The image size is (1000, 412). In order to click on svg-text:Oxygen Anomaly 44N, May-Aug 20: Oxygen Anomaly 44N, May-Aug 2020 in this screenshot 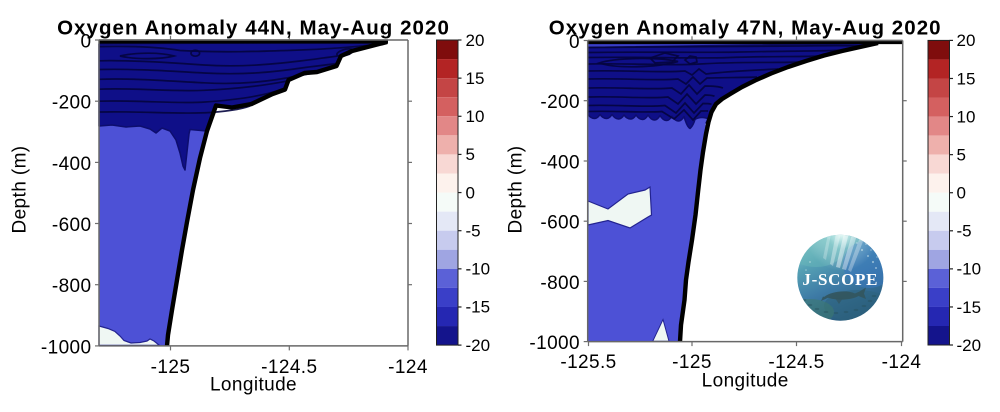, I will do `click(253, 27)`.